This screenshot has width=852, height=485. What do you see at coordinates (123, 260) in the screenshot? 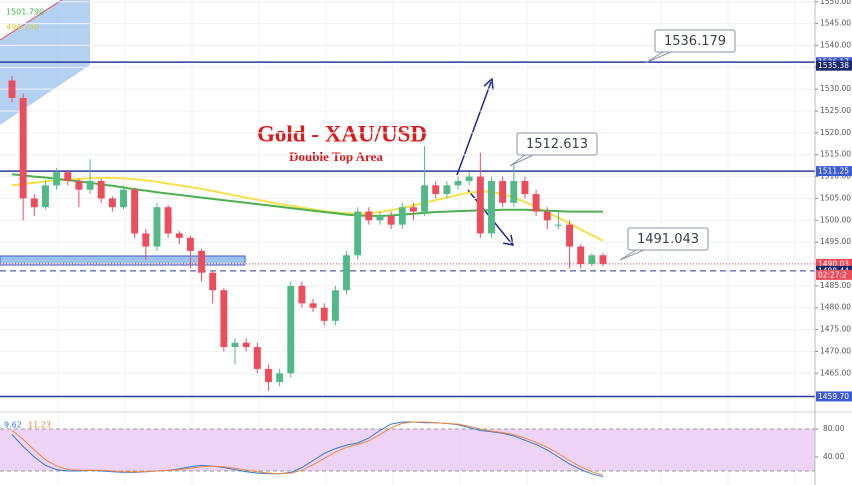
I see `support-zone` at bounding box center [123, 260].